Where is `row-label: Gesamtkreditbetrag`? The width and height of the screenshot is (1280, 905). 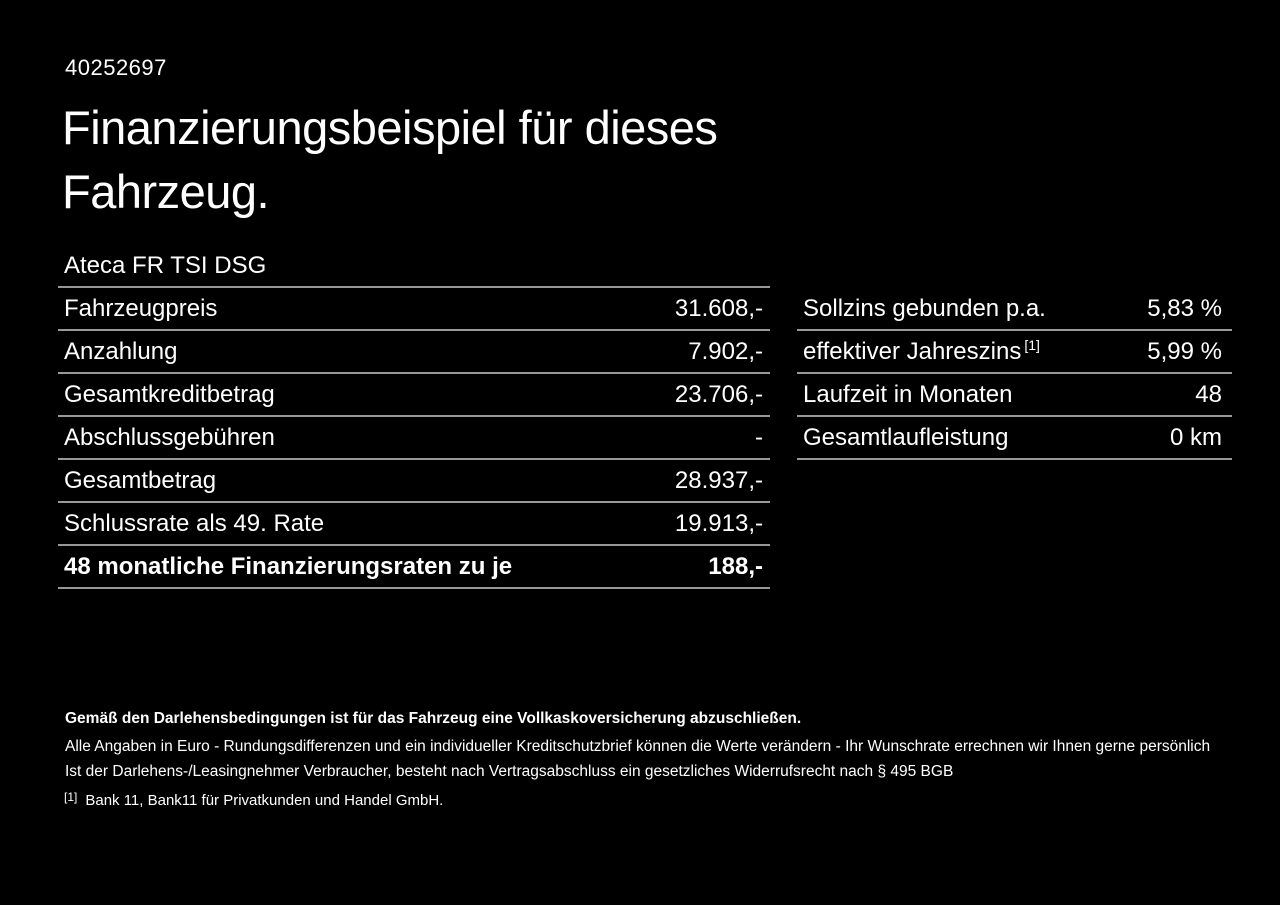 row-label: Gesamtkreditbetrag is located at coordinates (169, 394).